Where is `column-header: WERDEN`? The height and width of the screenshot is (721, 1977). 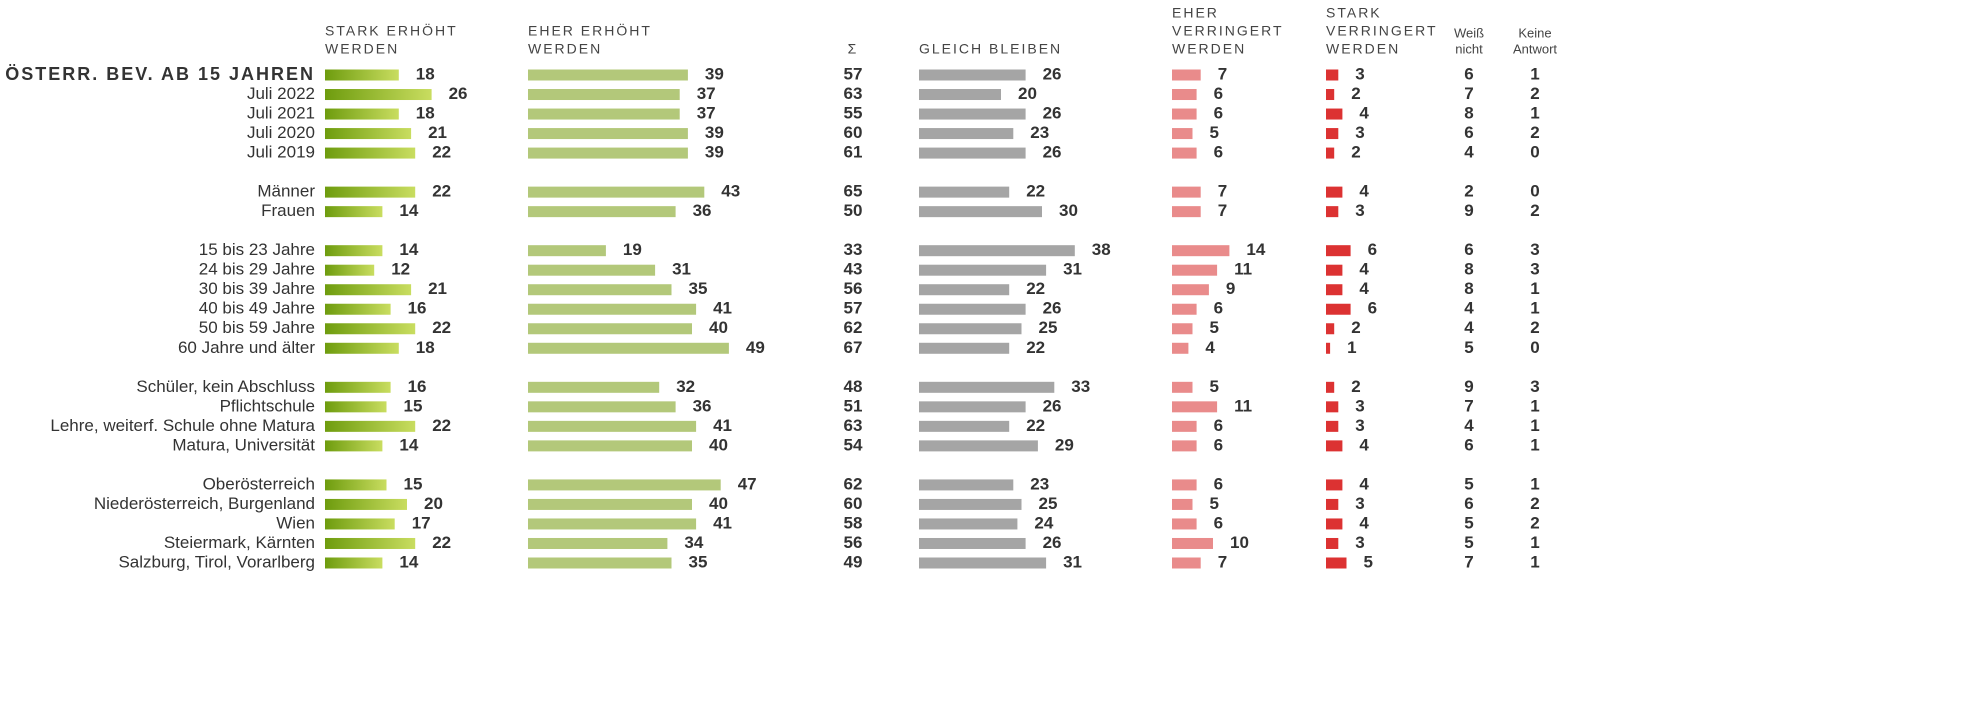 column-header: WERDEN is located at coordinates (362, 49).